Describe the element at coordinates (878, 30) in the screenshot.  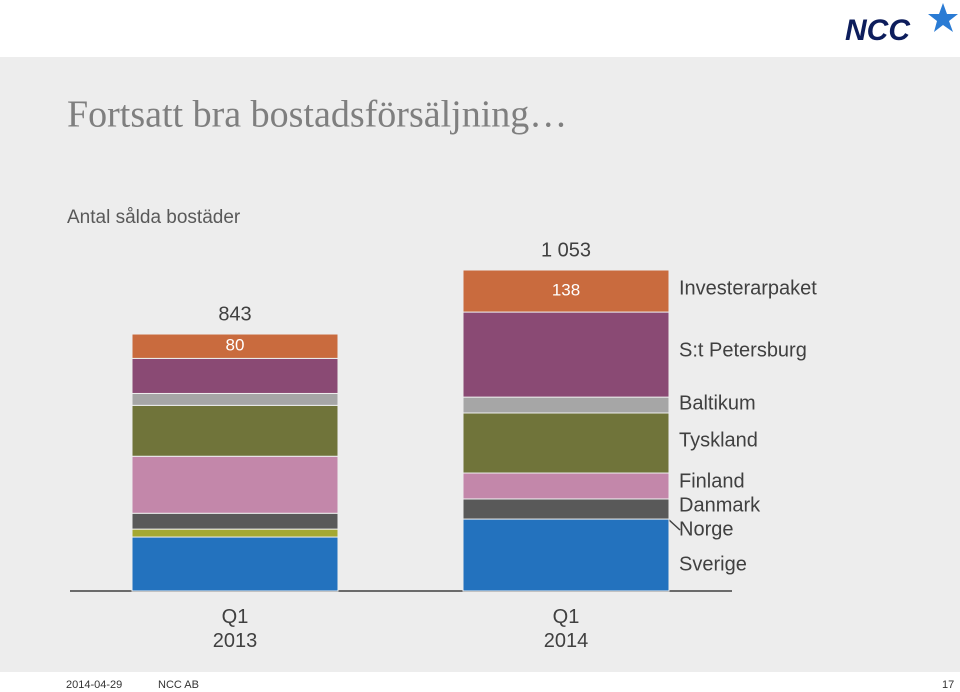
I see `logo-text: NCC` at that location.